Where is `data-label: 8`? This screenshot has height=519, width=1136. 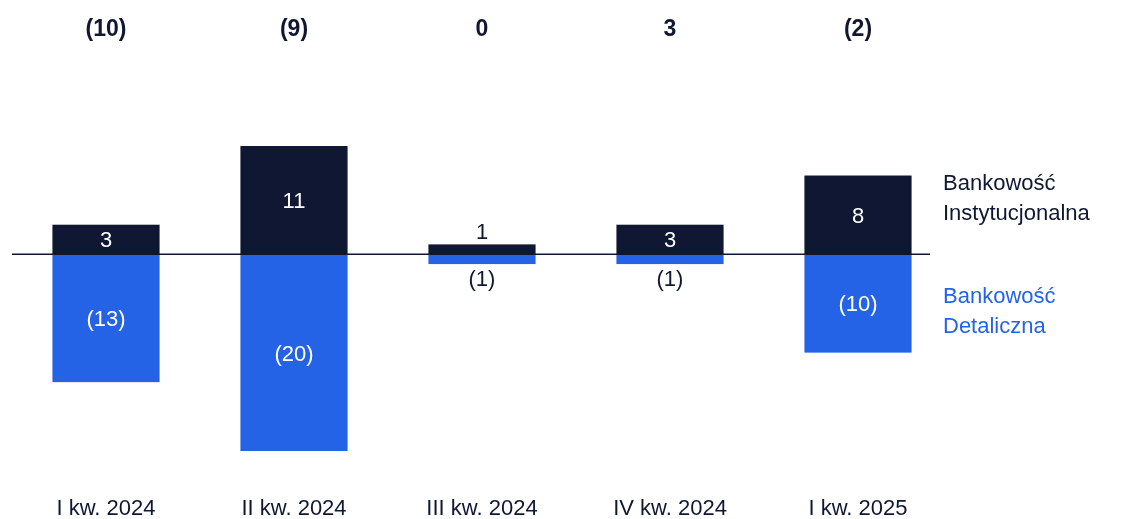
data-label: 8 is located at coordinates (858, 215).